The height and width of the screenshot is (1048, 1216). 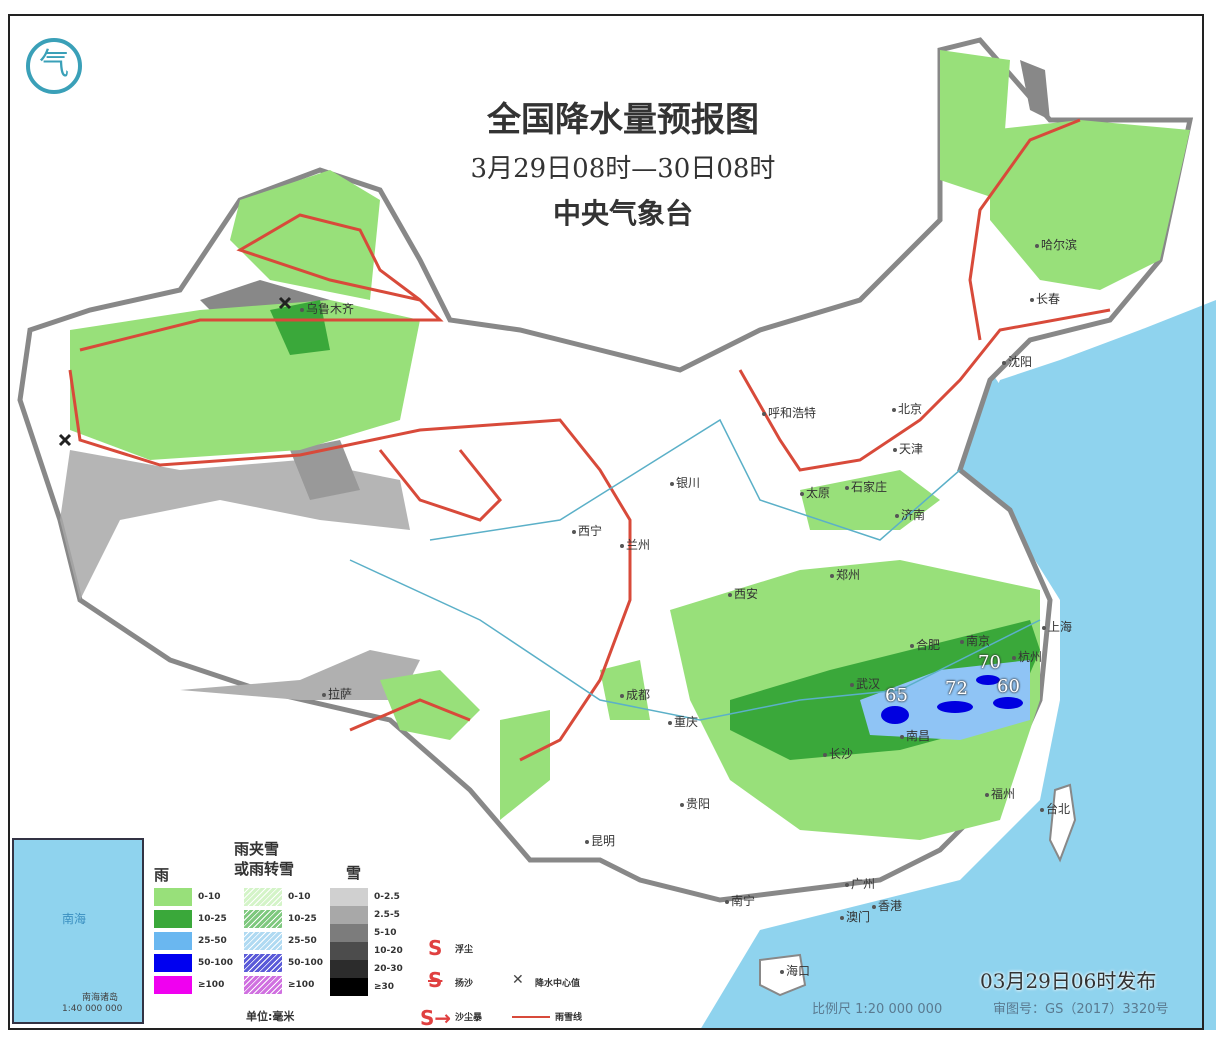 I want to click on city-label: 南昌, so click(x=915, y=735).